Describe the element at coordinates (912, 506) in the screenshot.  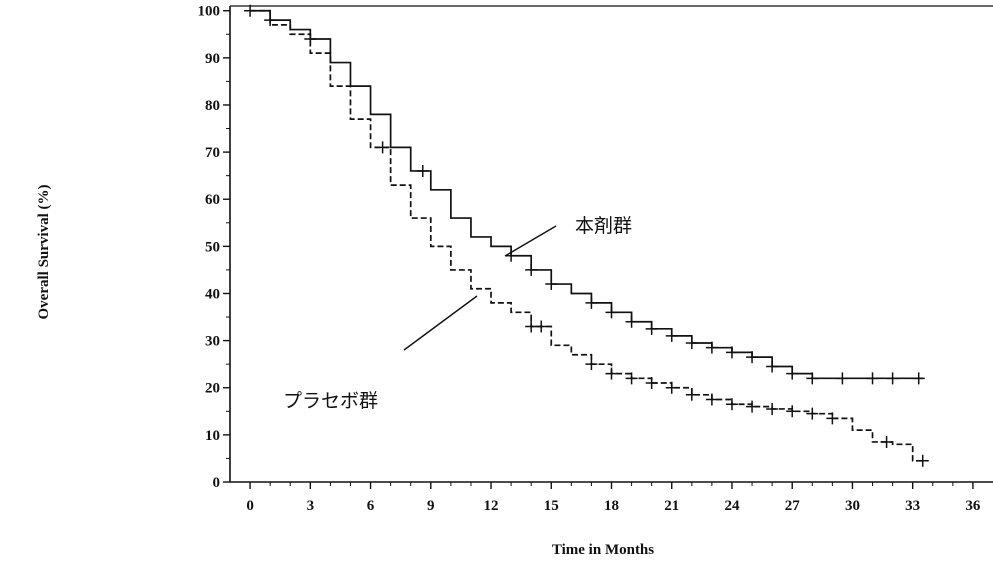
I see `x-tick-label-33: 33` at that location.